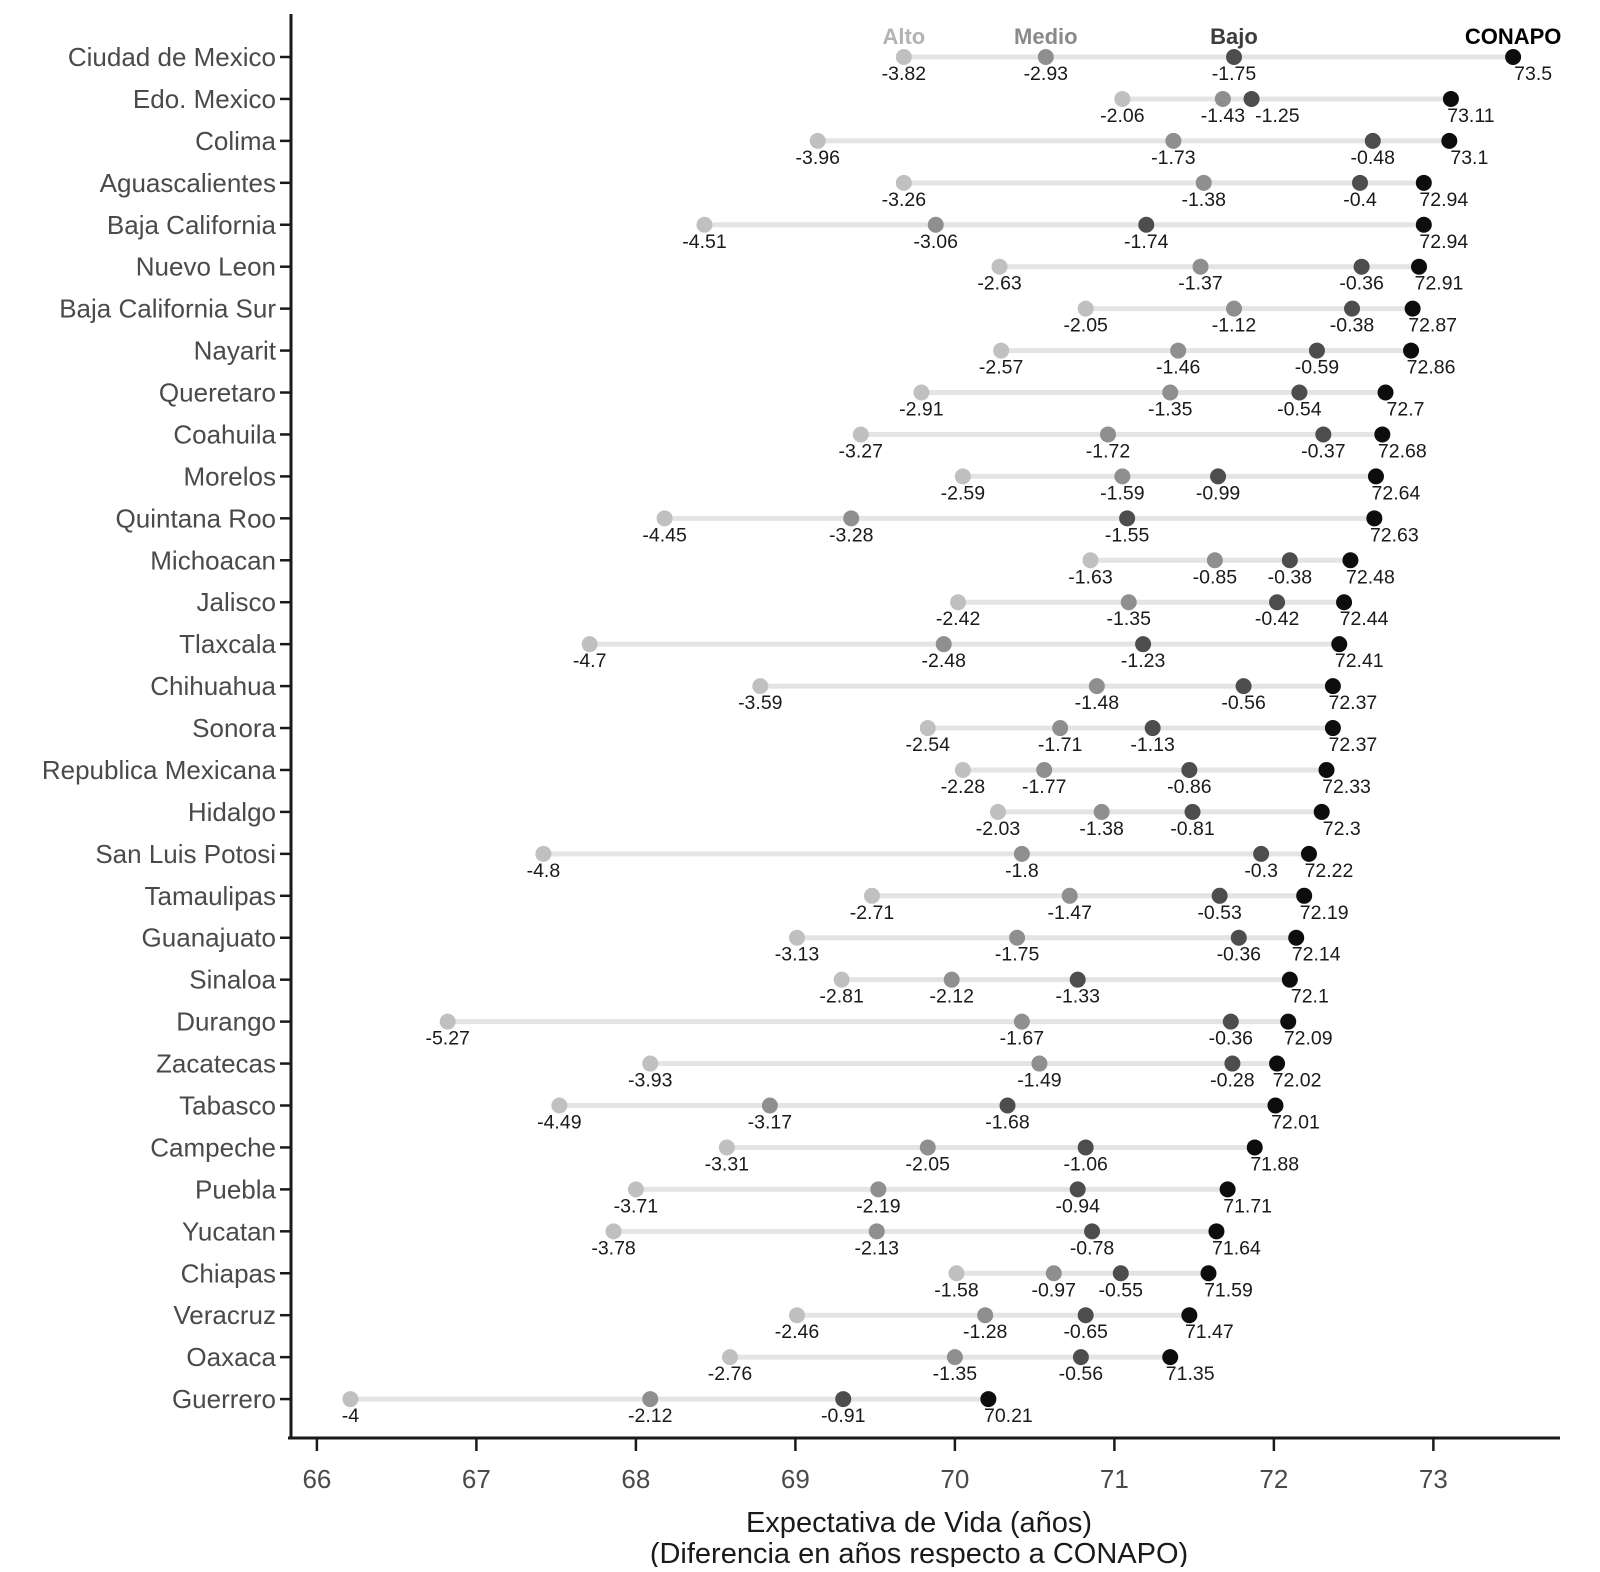 The image size is (1600, 1572). Describe the element at coordinates (872, 913) in the screenshot. I see `alto-value-label: -2.71` at that location.